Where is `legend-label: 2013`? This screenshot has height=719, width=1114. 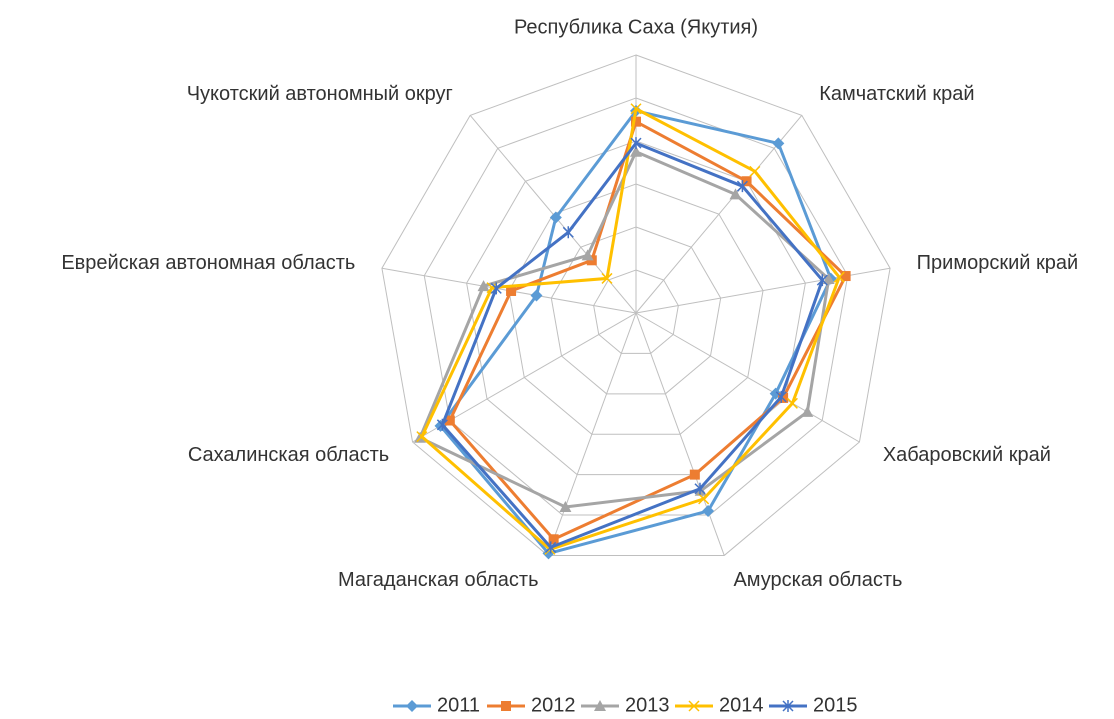 legend-label: 2013 is located at coordinates (647, 705).